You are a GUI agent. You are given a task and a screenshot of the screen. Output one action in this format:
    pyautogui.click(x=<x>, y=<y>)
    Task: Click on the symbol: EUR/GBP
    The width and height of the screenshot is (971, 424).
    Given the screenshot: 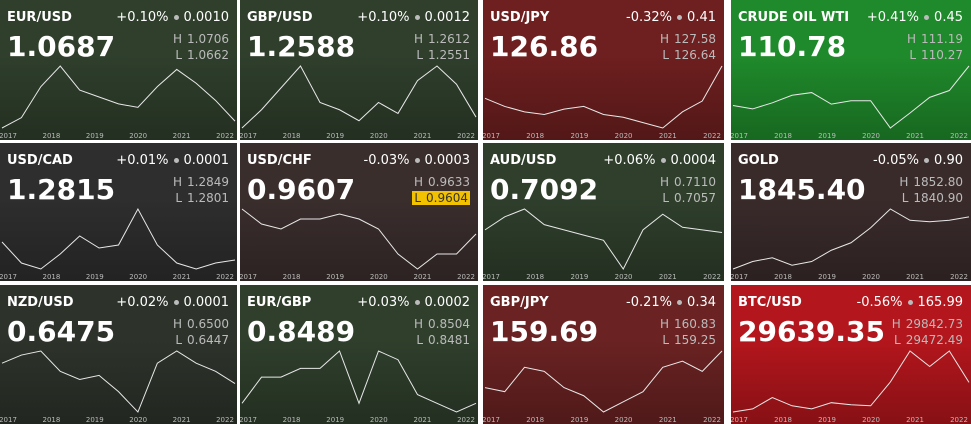 What is the action you would take?
    pyautogui.click(x=279, y=302)
    